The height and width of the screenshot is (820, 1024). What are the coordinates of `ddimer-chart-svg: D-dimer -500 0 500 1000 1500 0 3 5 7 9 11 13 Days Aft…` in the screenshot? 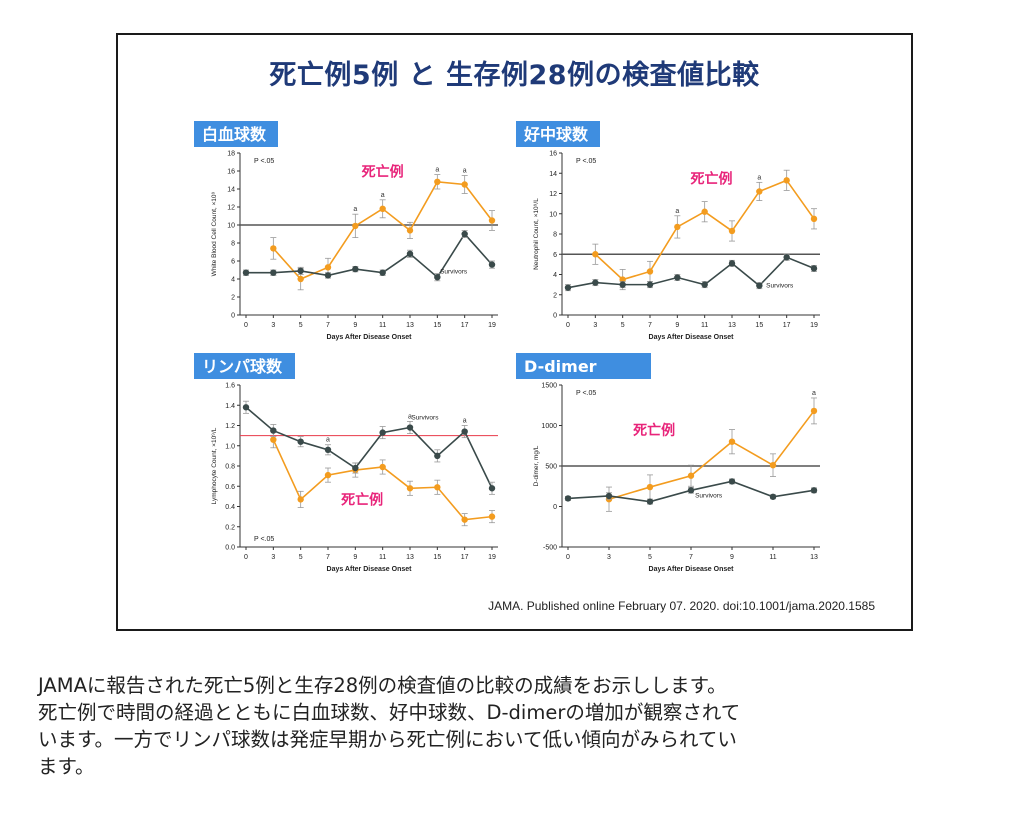 It's located at (668, 463).